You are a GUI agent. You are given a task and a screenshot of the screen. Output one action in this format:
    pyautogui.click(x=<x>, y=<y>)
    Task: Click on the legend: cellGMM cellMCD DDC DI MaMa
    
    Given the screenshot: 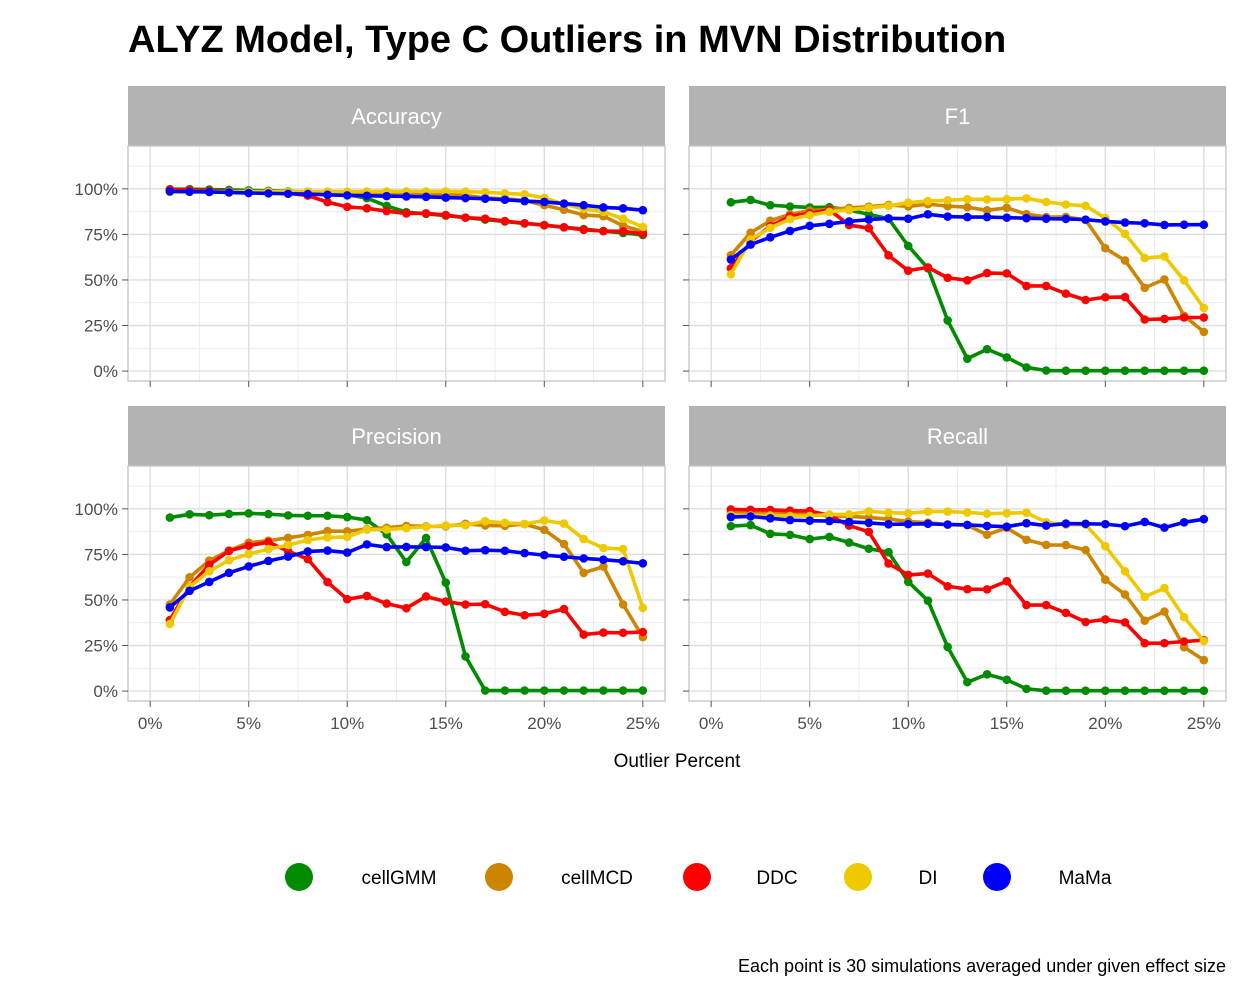 What is the action you would take?
    pyautogui.click(x=698, y=877)
    